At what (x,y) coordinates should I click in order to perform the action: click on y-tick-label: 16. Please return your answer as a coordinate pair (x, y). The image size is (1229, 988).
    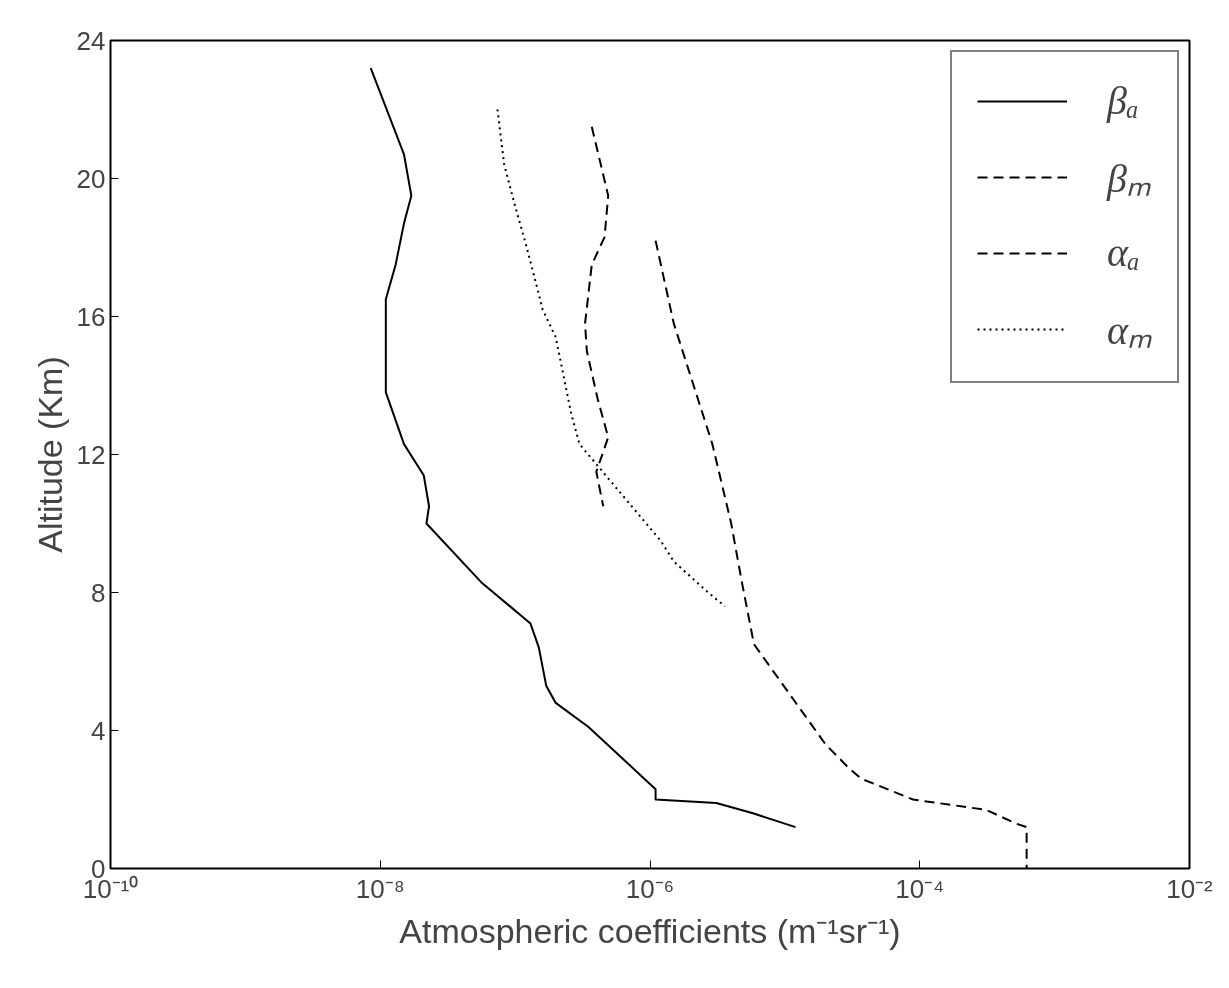
    Looking at the image, I should click on (91, 316).